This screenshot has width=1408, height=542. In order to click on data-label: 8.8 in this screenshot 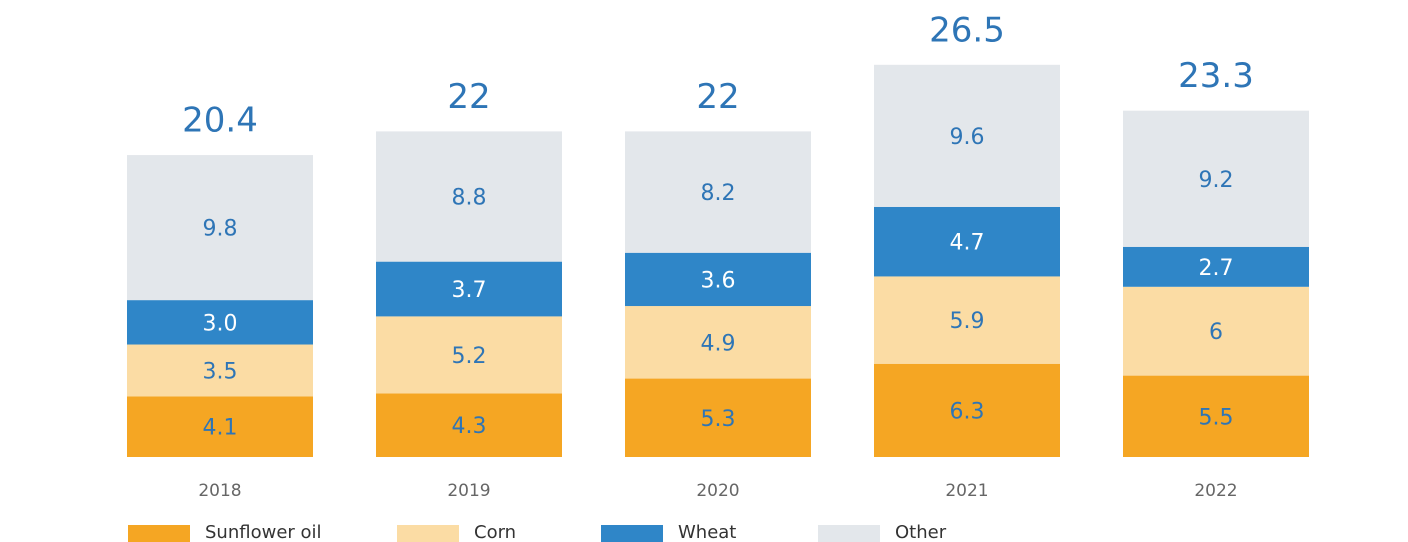, I will do `click(469, 198)`.